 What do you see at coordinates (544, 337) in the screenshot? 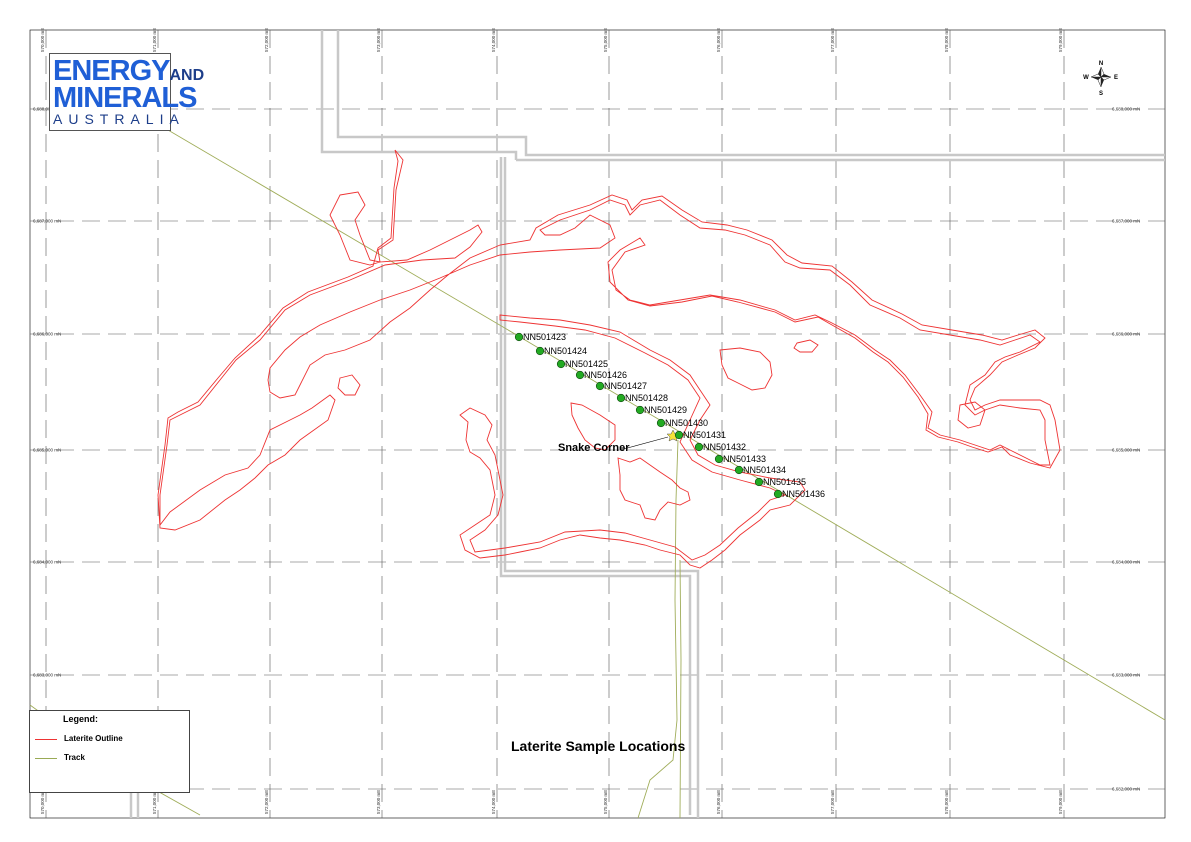
I see `sample-label: NN501423` at bounding box center [544, 337].